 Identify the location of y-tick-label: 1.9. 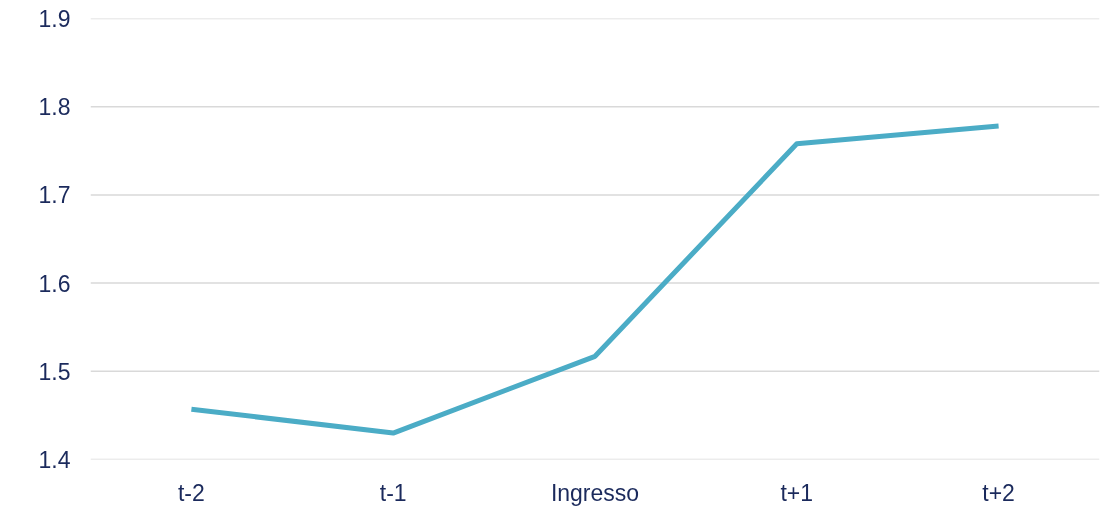
(54, 19).